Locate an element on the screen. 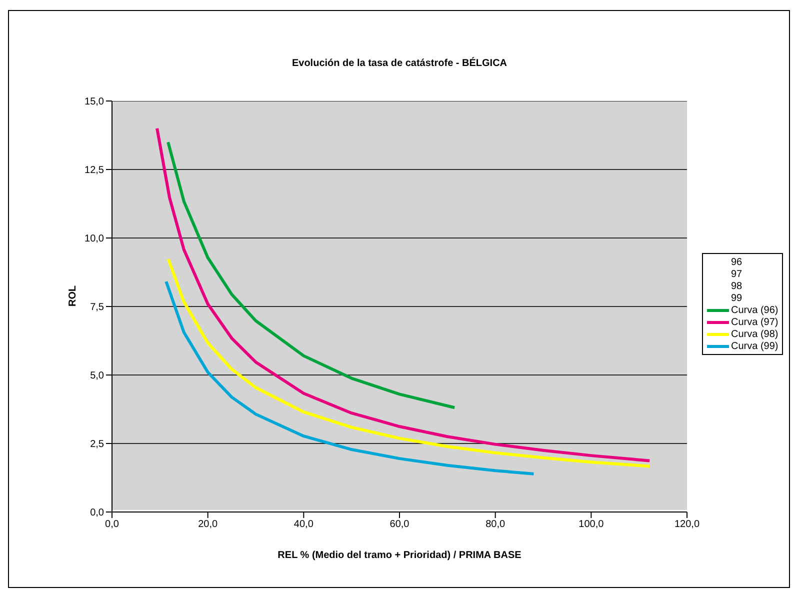  y-tick-label: 5,0 is located at coordinates (97, 376).